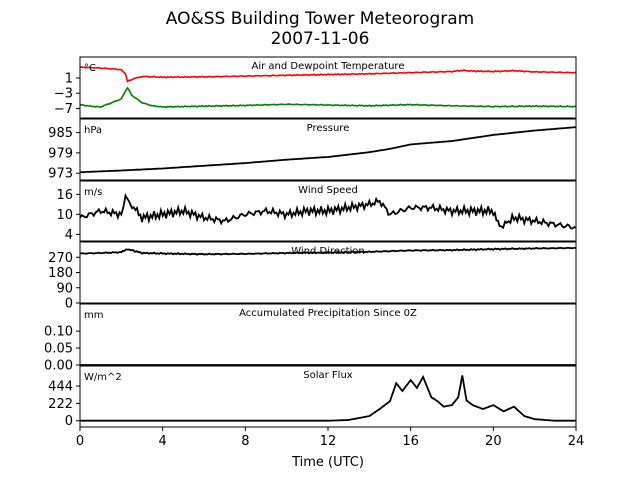  What do you see at coordinates (58, 366) in the screenshot?
I see `panel-4-ytick-label-2: 0.00` at bounding box center [58, 366].